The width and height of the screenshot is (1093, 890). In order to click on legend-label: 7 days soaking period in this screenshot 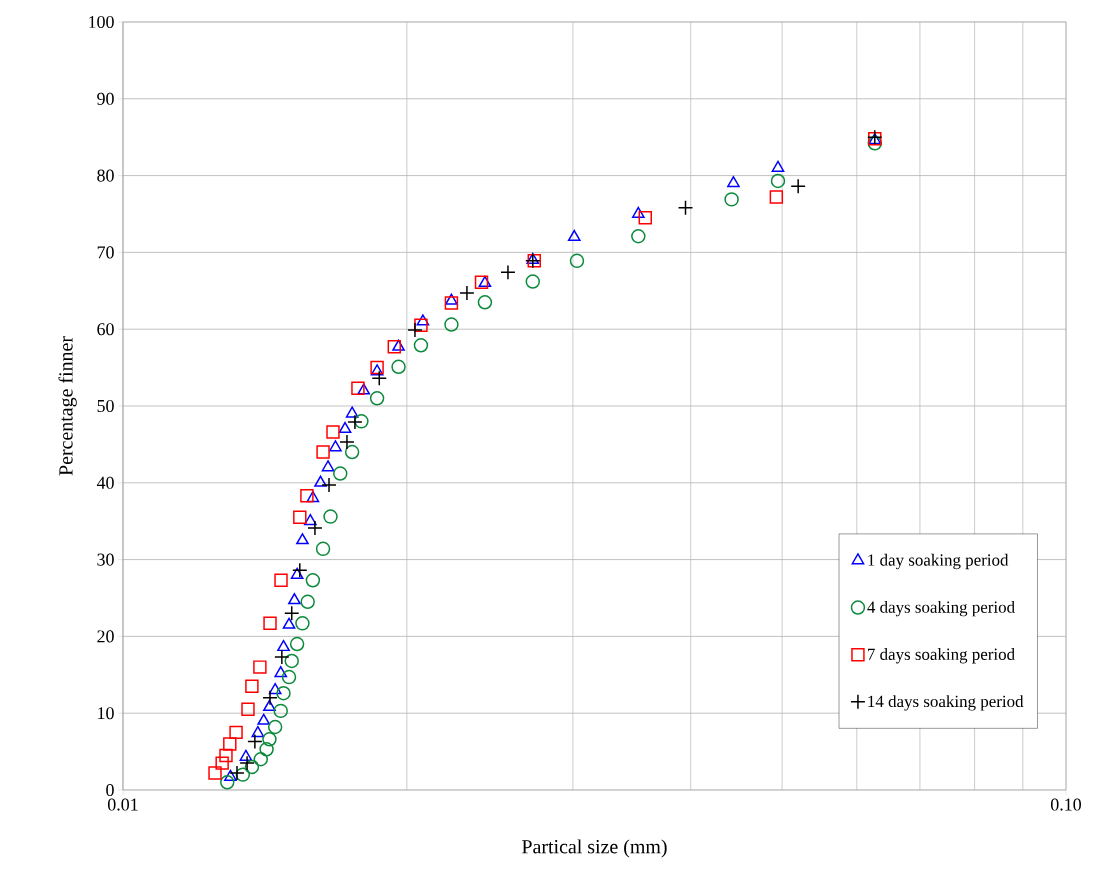, I will do `click(941, 656)`.